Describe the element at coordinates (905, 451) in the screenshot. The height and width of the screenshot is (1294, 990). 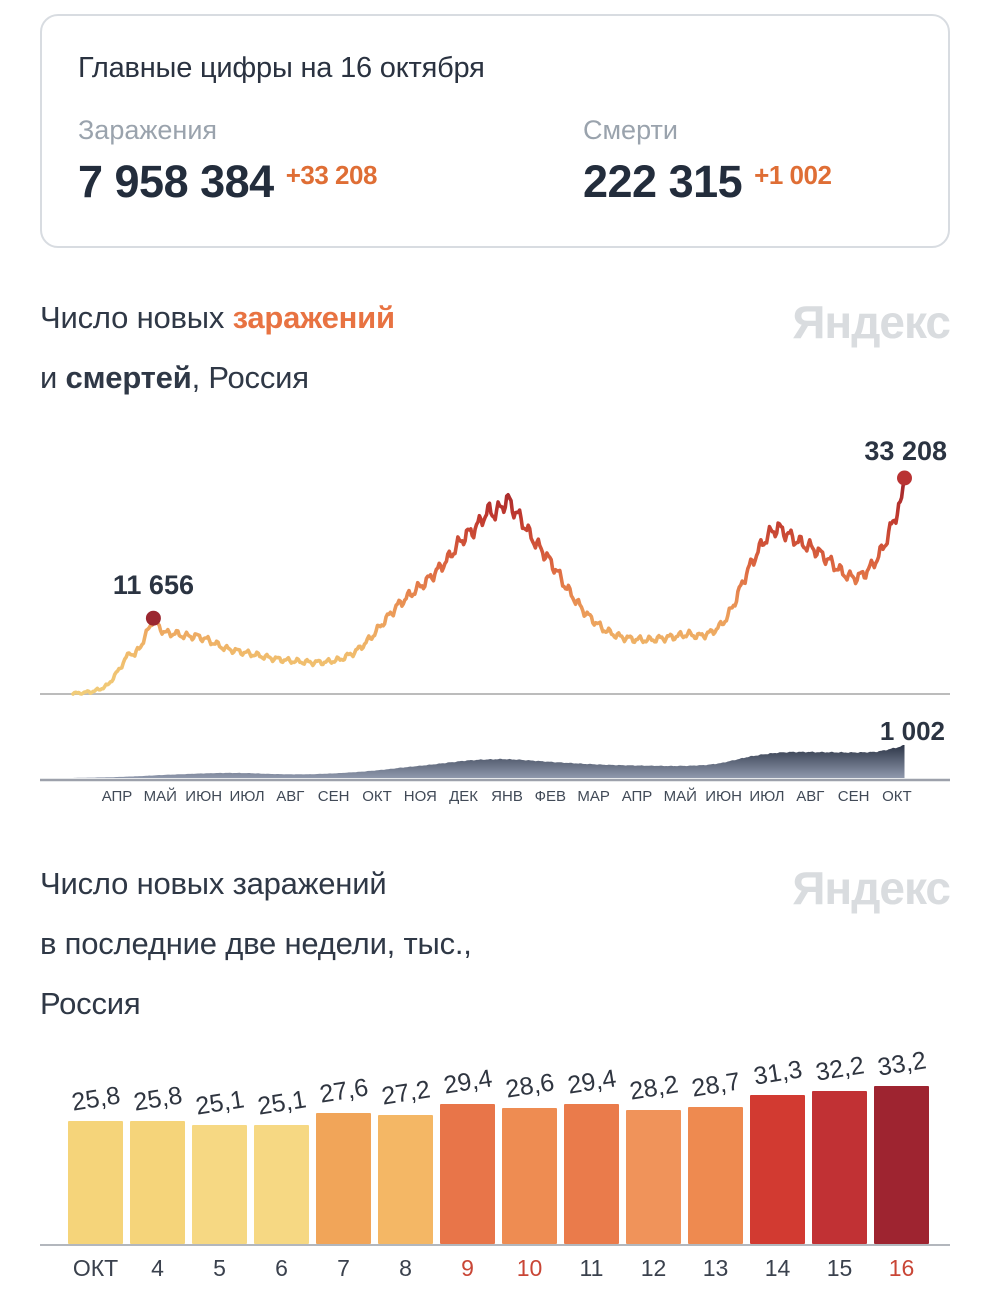
I see `peak-annotation: 33 208` at that location.